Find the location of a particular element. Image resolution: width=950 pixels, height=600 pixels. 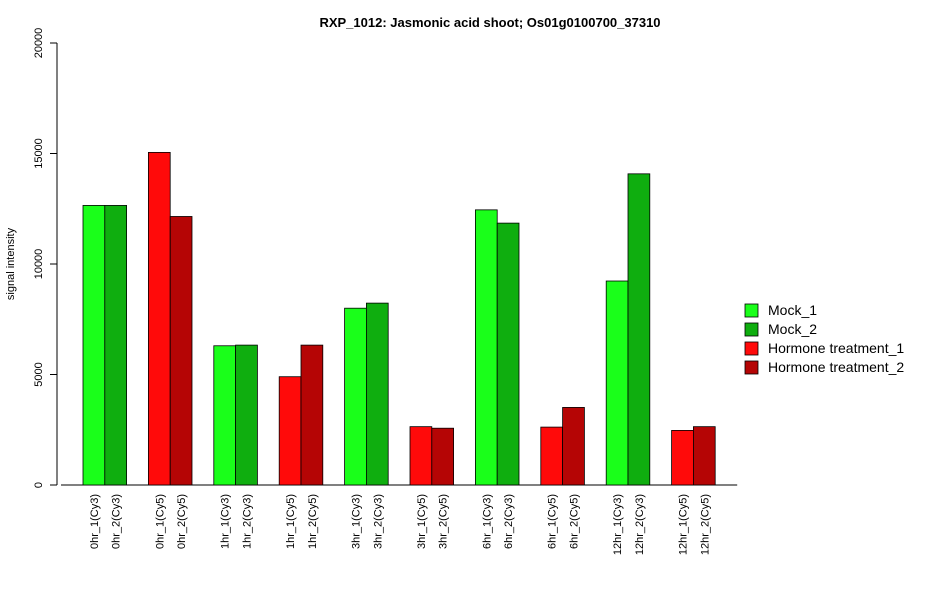

y-tick-label: 20000 is located at coordinates (39, 43).